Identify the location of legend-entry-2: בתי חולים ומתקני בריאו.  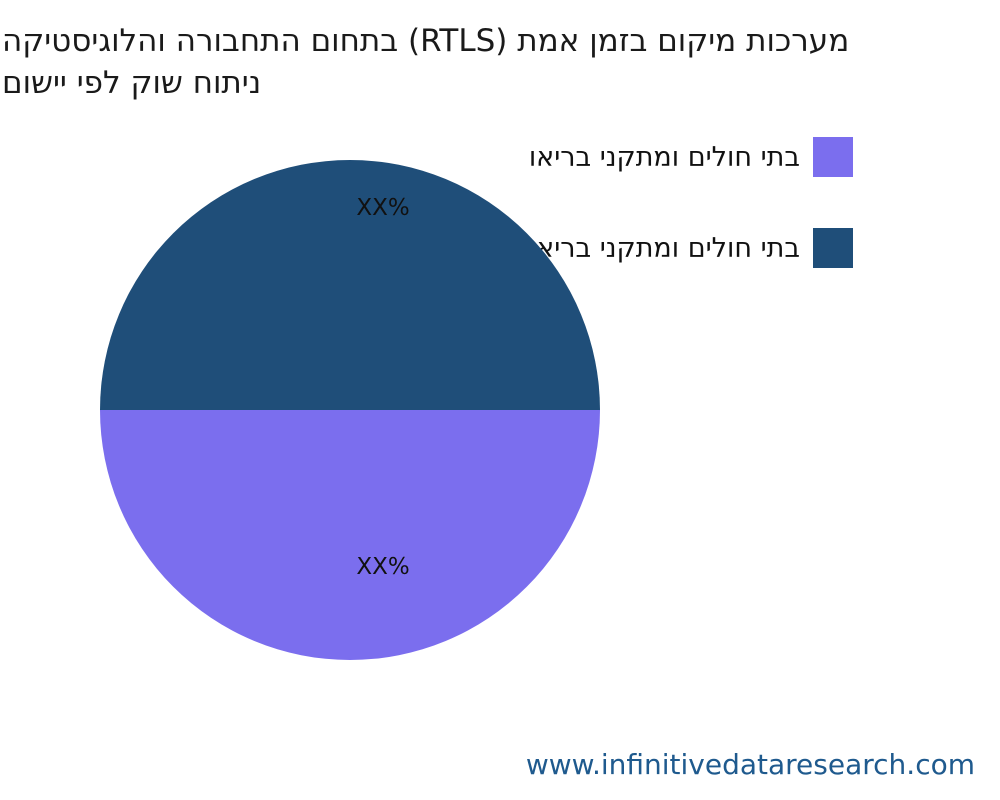
(691, 248).